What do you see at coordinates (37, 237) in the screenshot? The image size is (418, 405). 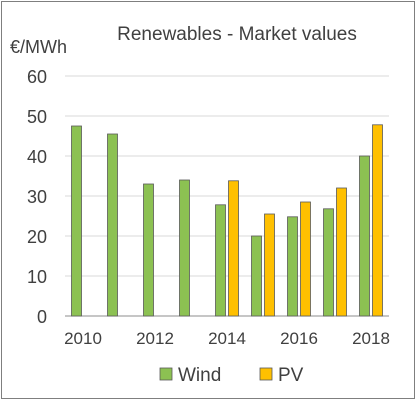 I see `y-tick-label: 20` at bounding box center [37, 237].